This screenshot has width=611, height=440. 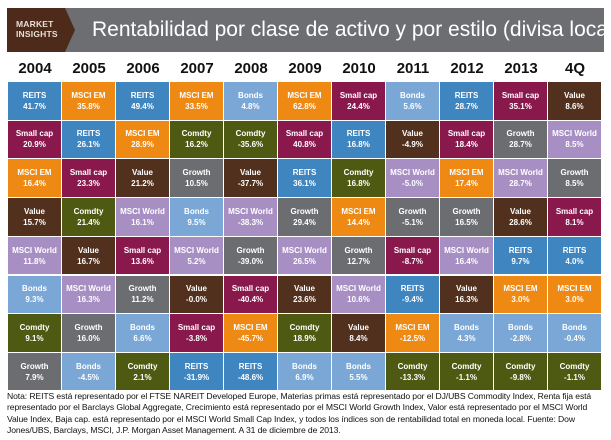 What do you see at coordinates (304, 139) in the screenshot?
I see `return-cell: Small cap 40.8%` at bounding box center [304, 139].